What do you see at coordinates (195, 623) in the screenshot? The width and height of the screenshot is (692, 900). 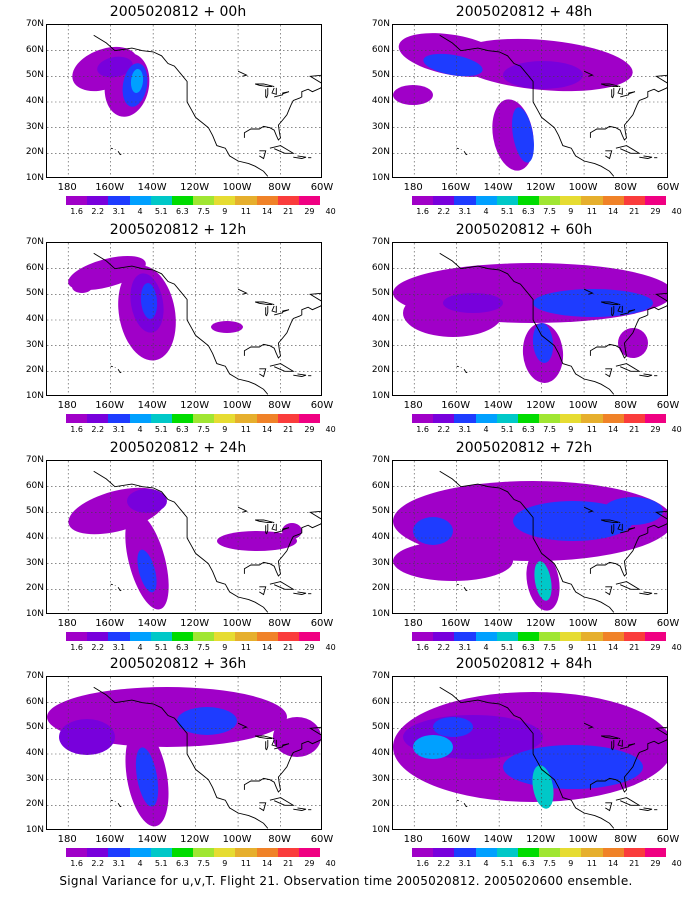 I see `lon-label: 120W` at bounding box center [195, 623].